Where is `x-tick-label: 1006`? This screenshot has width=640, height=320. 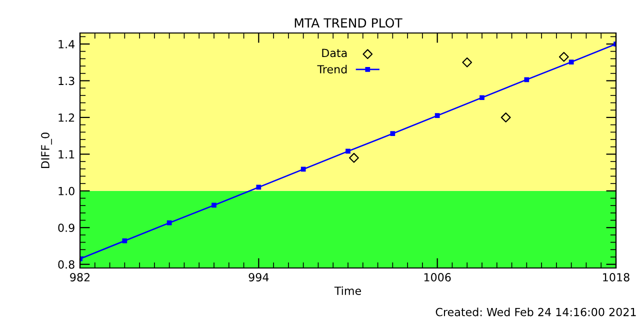 x-tick-label: 1006 is located at coordinates (437, 277).